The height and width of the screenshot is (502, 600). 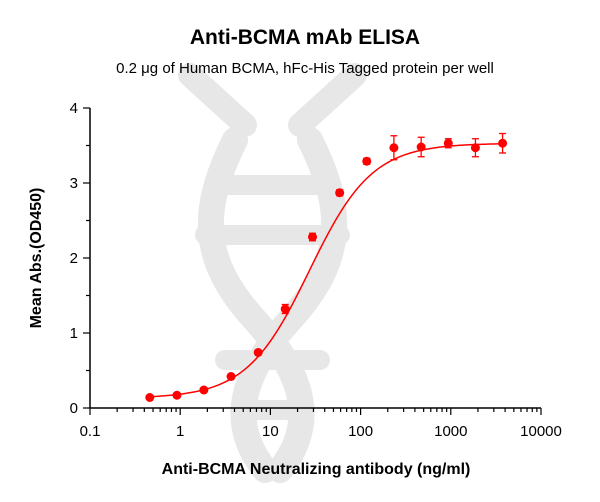 I want to click on y-tick-label: 4, so click(x=74, y=108).